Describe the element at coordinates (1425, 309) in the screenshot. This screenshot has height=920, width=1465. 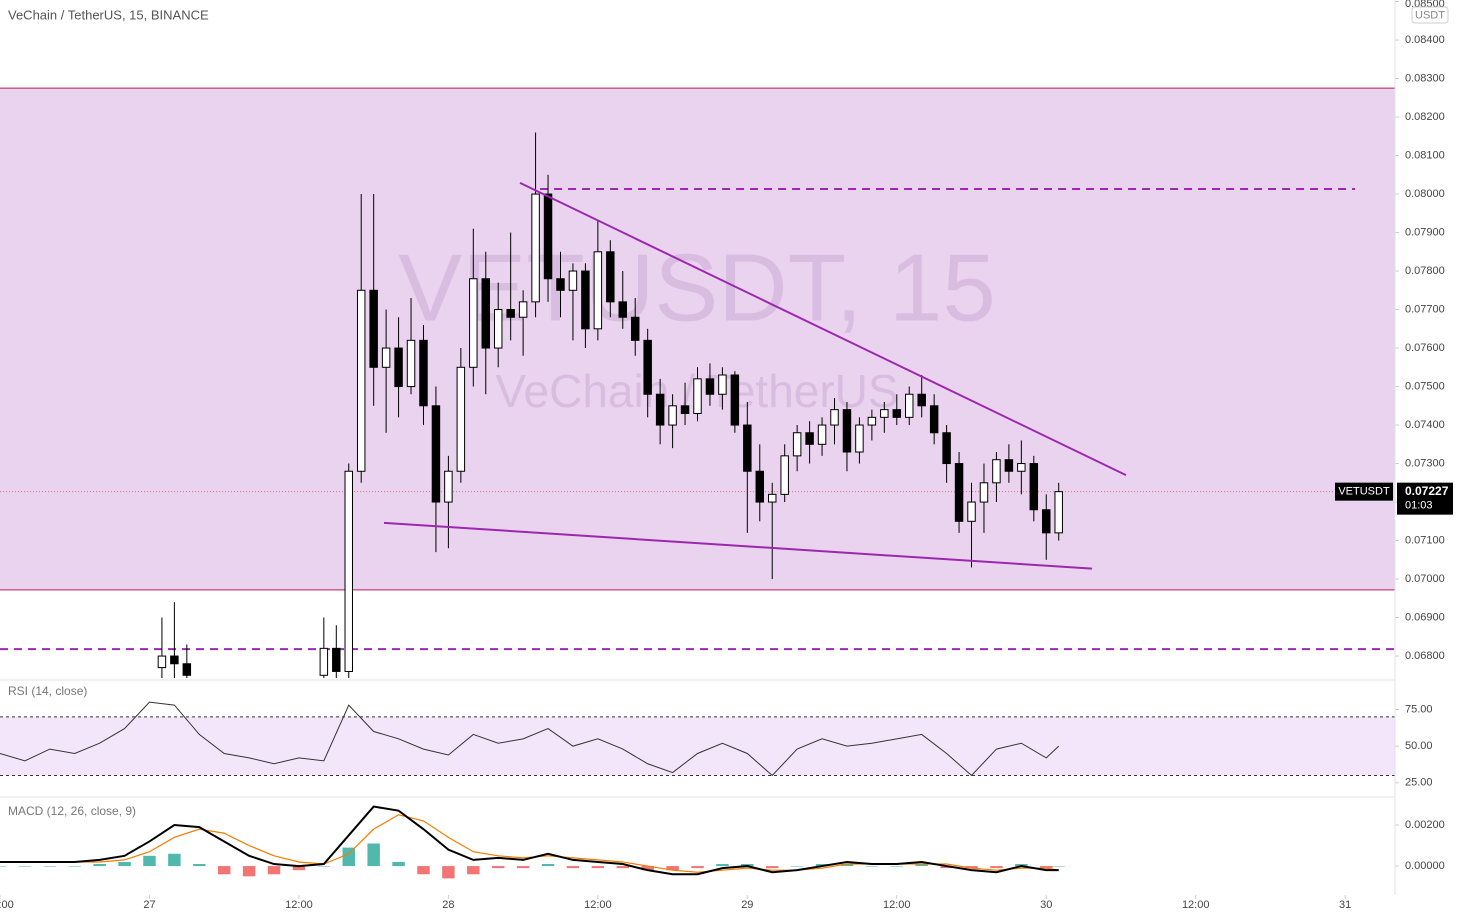
I see `y-tick-label: 0.07700` at that location.